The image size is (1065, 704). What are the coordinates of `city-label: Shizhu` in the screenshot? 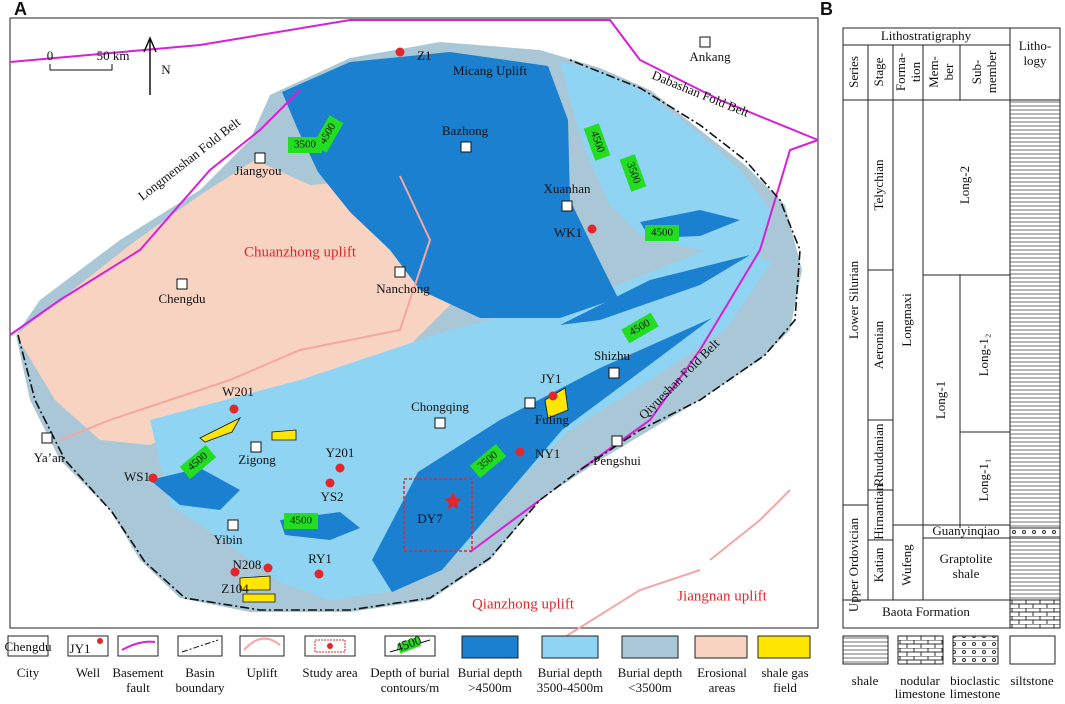 It's located at (612, 355).